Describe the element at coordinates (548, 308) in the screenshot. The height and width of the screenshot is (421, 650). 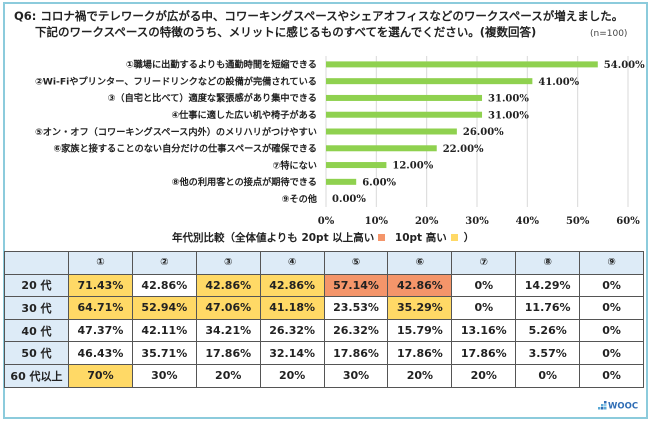
I see `table-cell: 11.76%` at that location.